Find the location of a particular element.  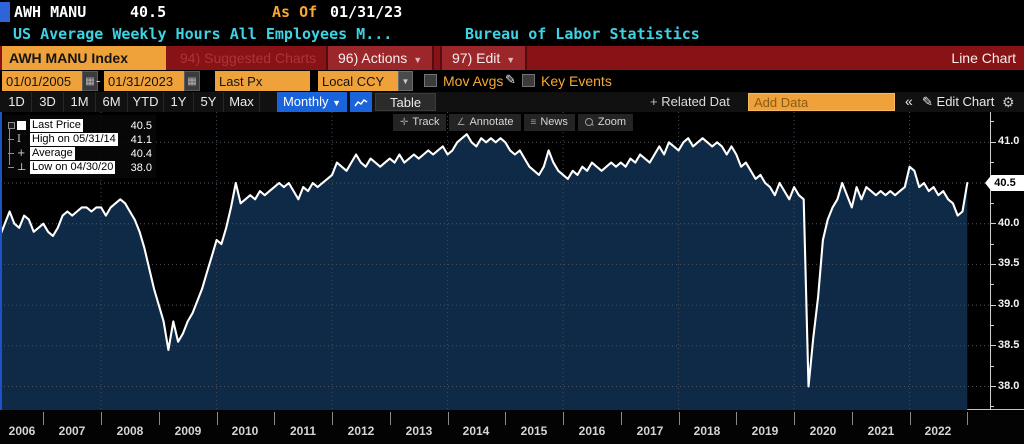

legend-value: 41.1 is located at coordinates (141, 139).